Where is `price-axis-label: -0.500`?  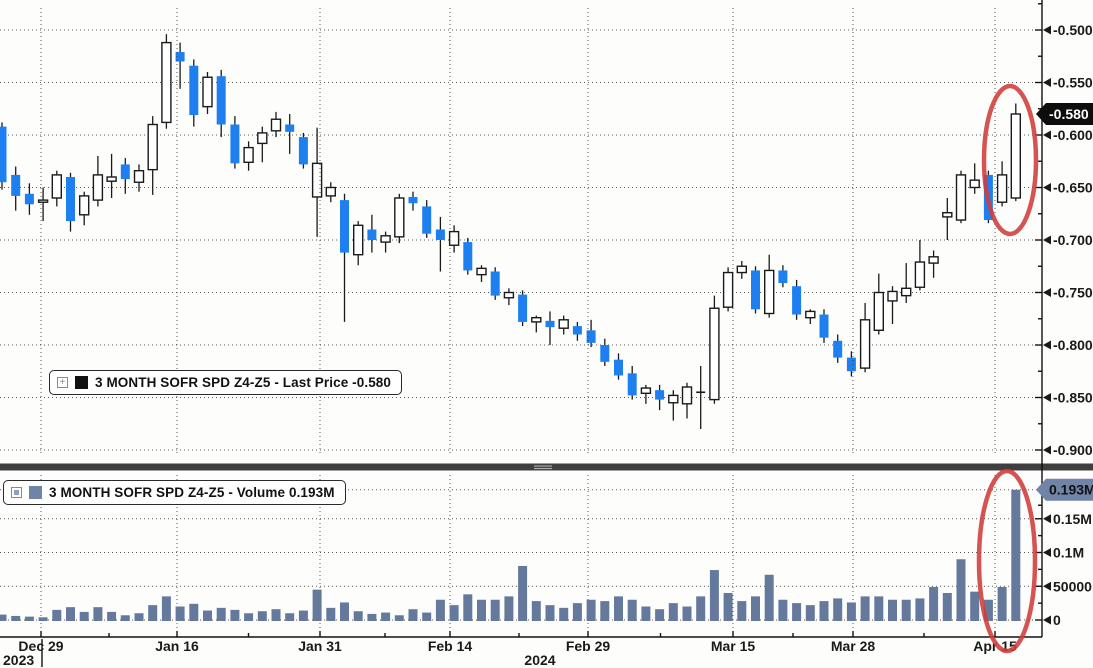
price-axis-label: -0.500 is located at coordinates (1073, 30).